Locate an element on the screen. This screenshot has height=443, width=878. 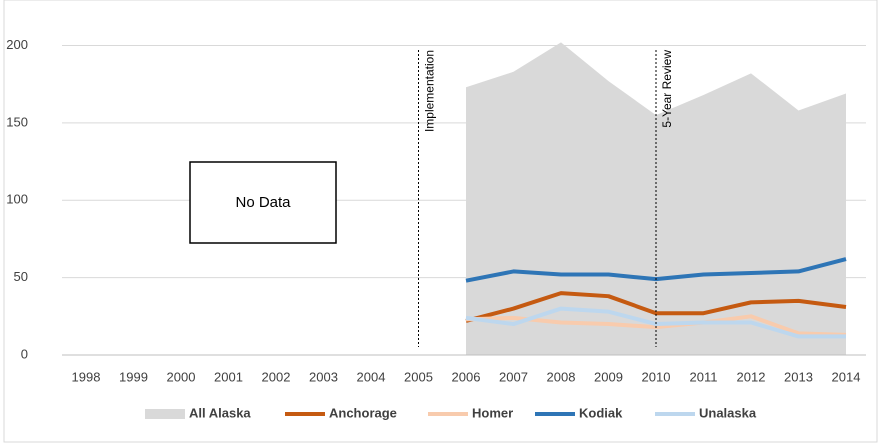
x-tick-label: 2002 is located at coordinates (276, 376).